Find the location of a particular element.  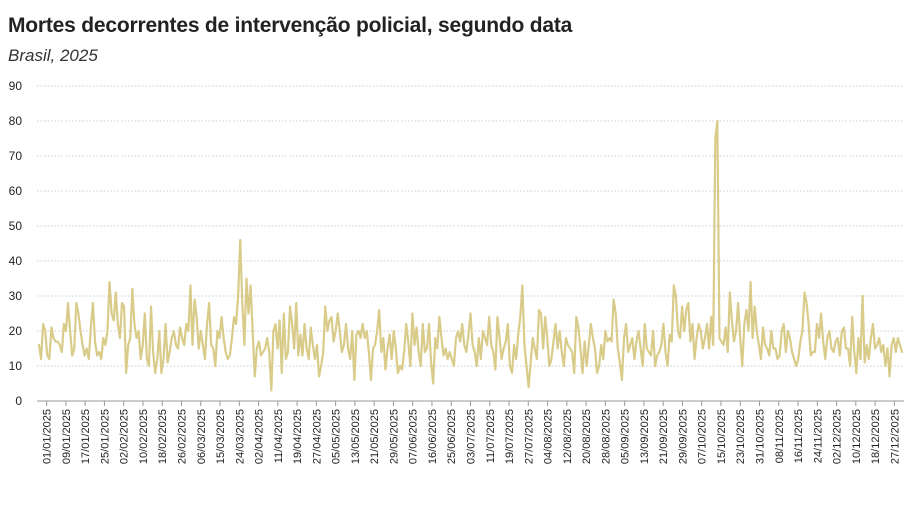

x-tick-label: 25/06/2025 is located at coordinates (452, 436).